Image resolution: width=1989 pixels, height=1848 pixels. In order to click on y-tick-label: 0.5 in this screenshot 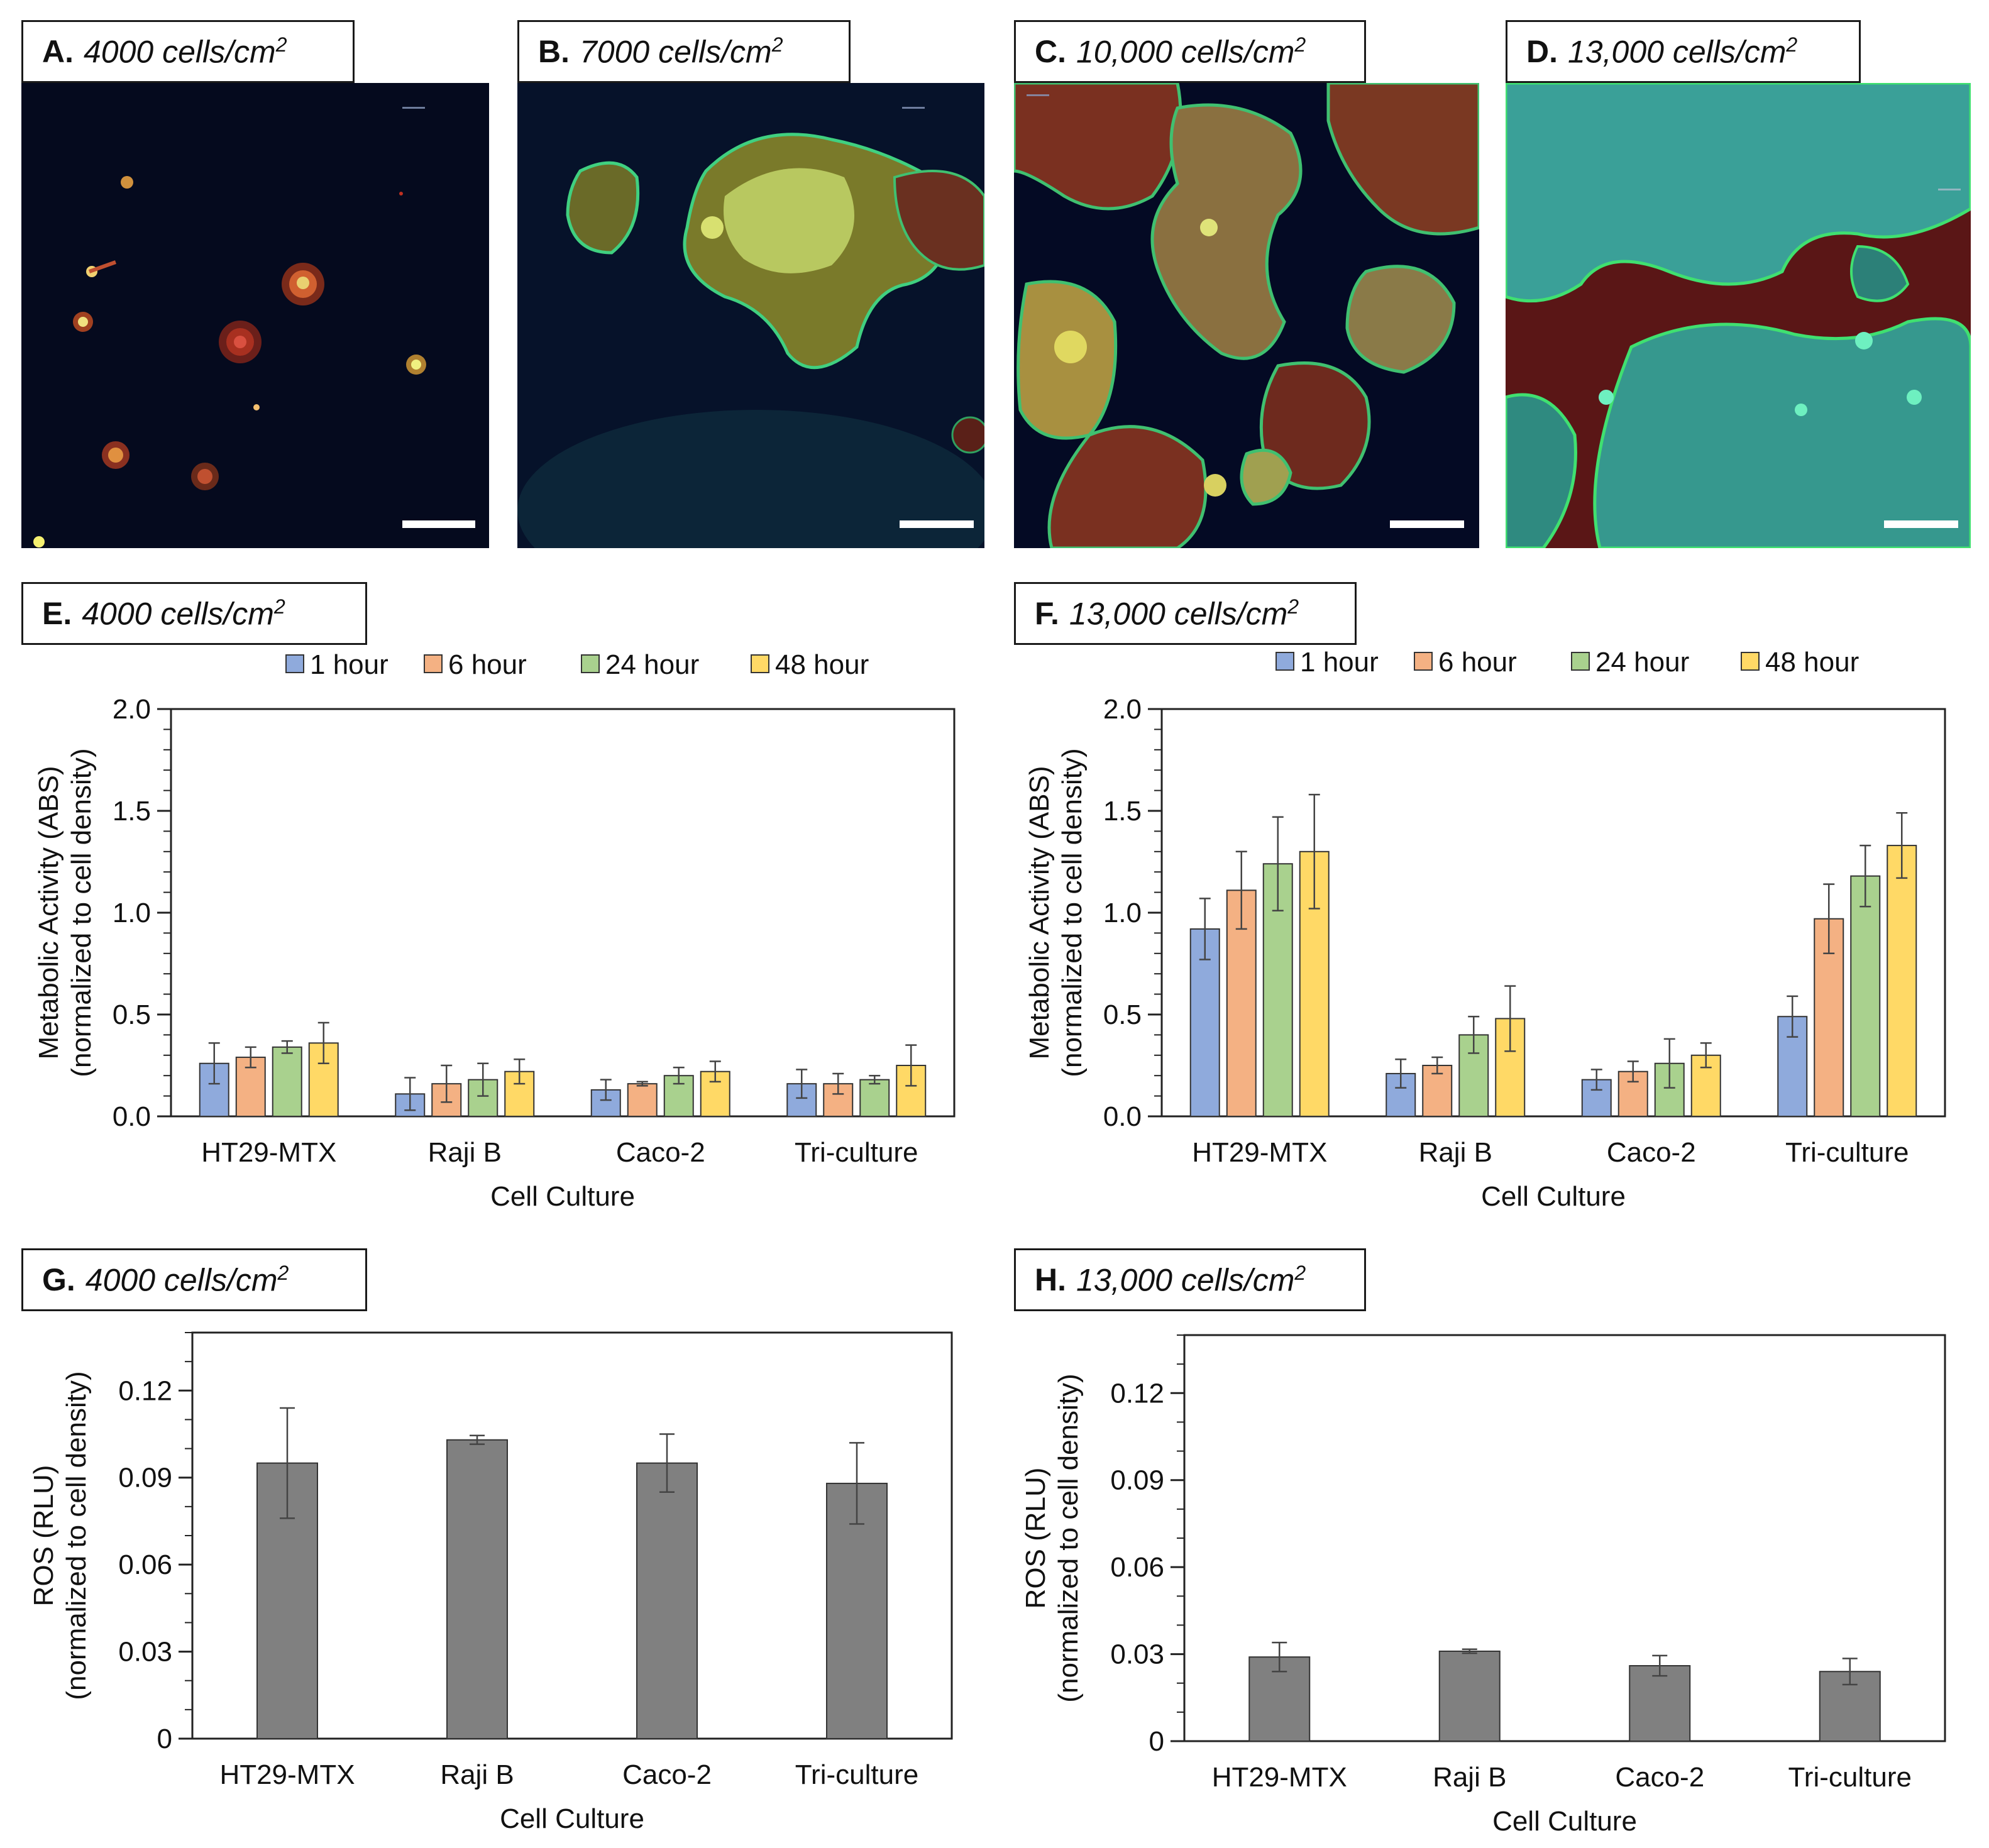, I will do `click(132, 1014)`.